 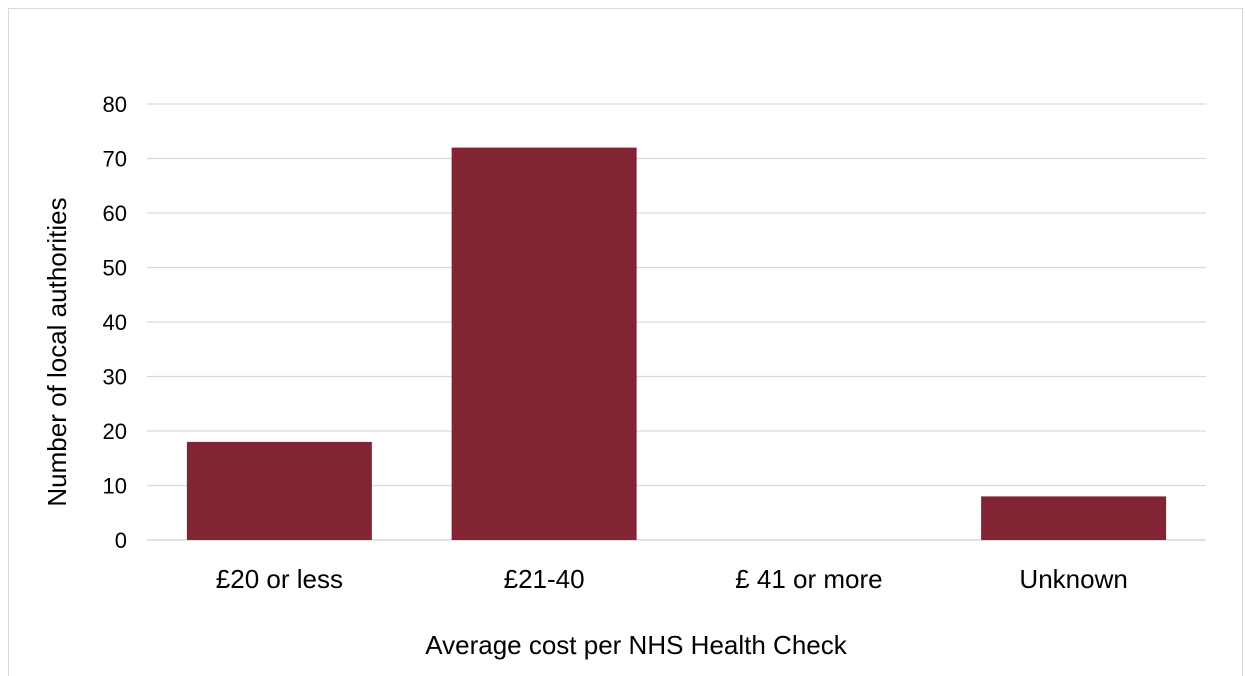 What do you see at coordinates (808, 579) in the screenshot?
I see `x-category-label: £ 41 or more` at bounding box center [808, 579].